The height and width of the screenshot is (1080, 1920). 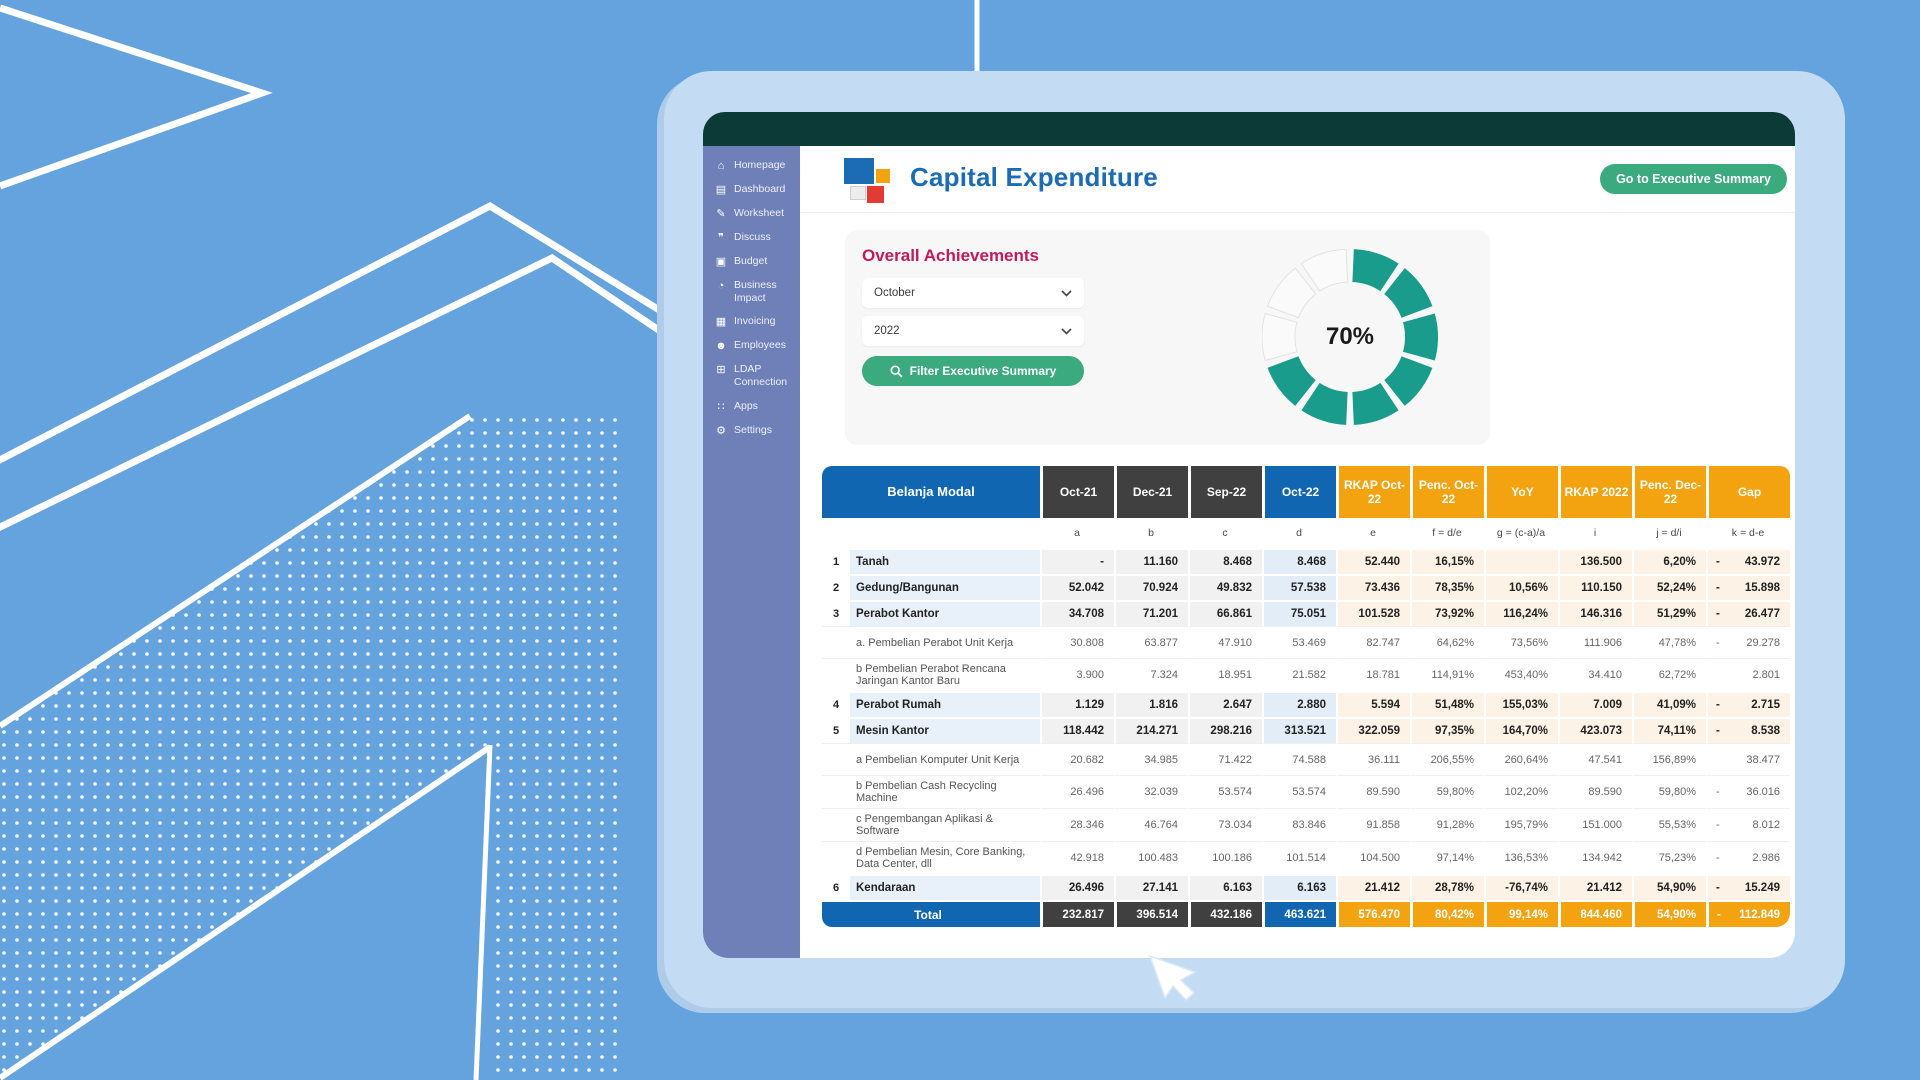 I want to click on sidebar-item-apps: ∷ Apps, so click(x=755, y=407).